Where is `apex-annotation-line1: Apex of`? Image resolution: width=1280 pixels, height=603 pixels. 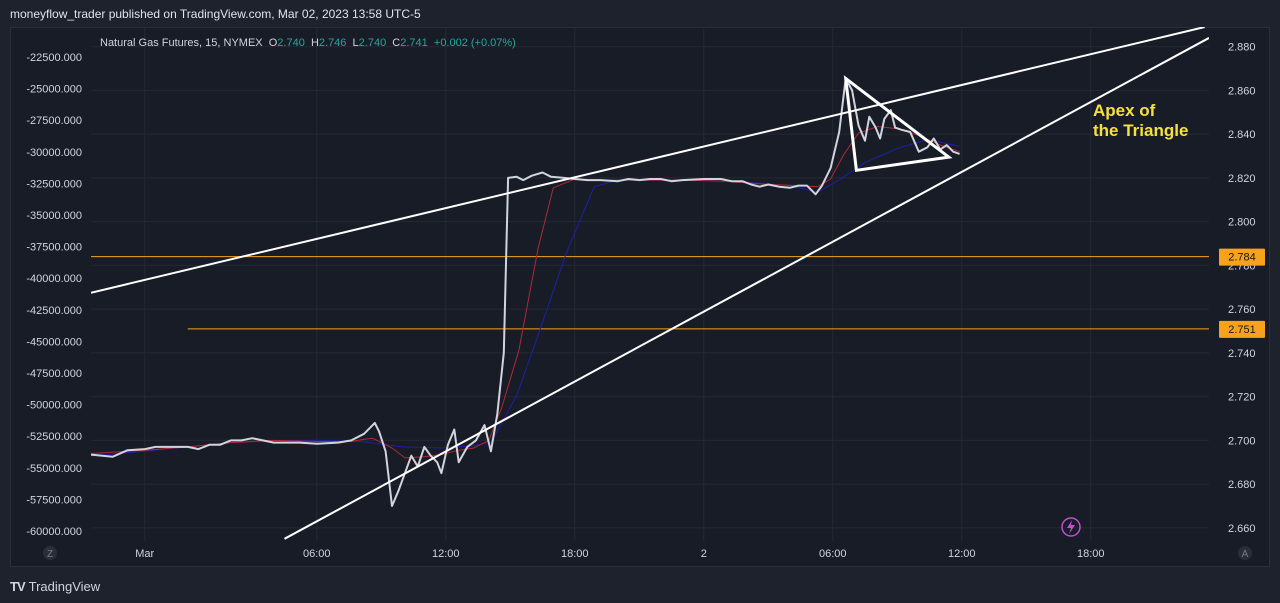
apex-annotation-line1: Apex of is located at coordinates (1124, 110).